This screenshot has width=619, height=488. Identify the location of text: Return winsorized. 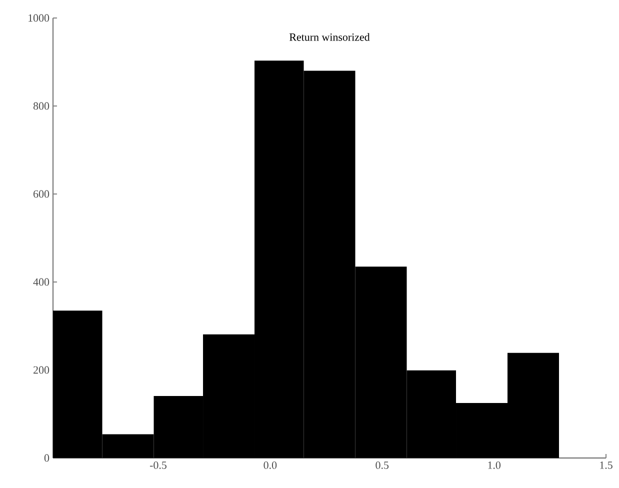
(329, 37).